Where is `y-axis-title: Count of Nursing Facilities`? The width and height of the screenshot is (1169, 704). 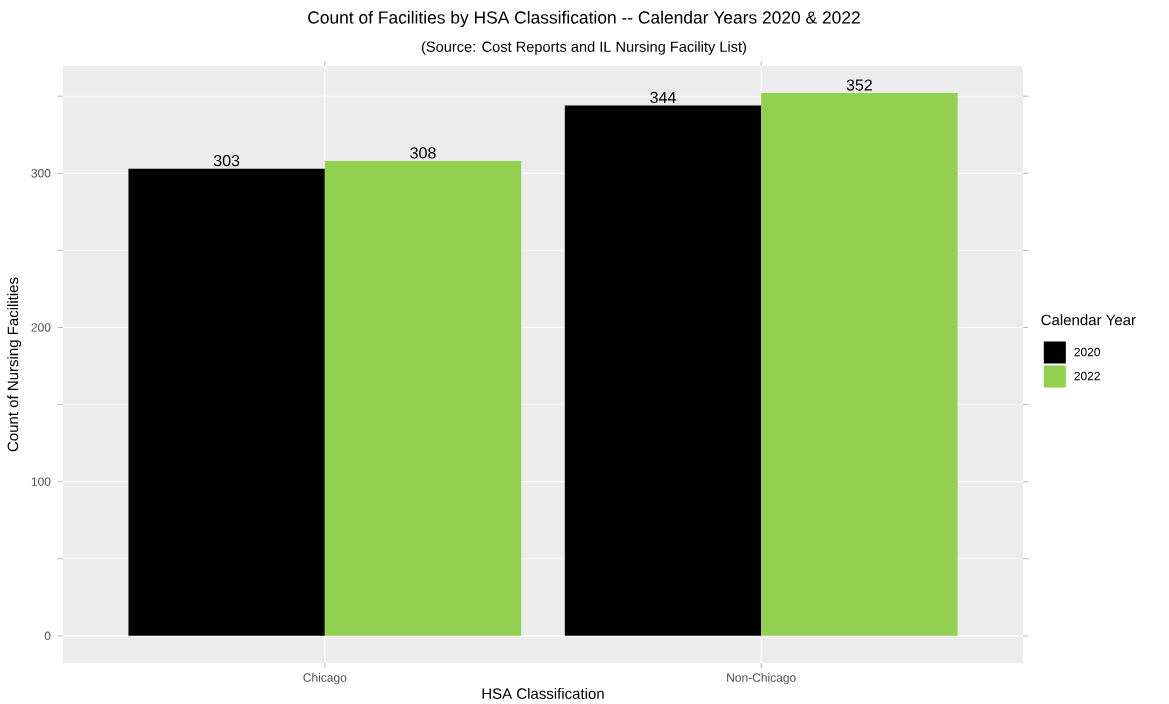
y-axis-title: Count of Nursing Facilities is located at coordinates (14, 364).